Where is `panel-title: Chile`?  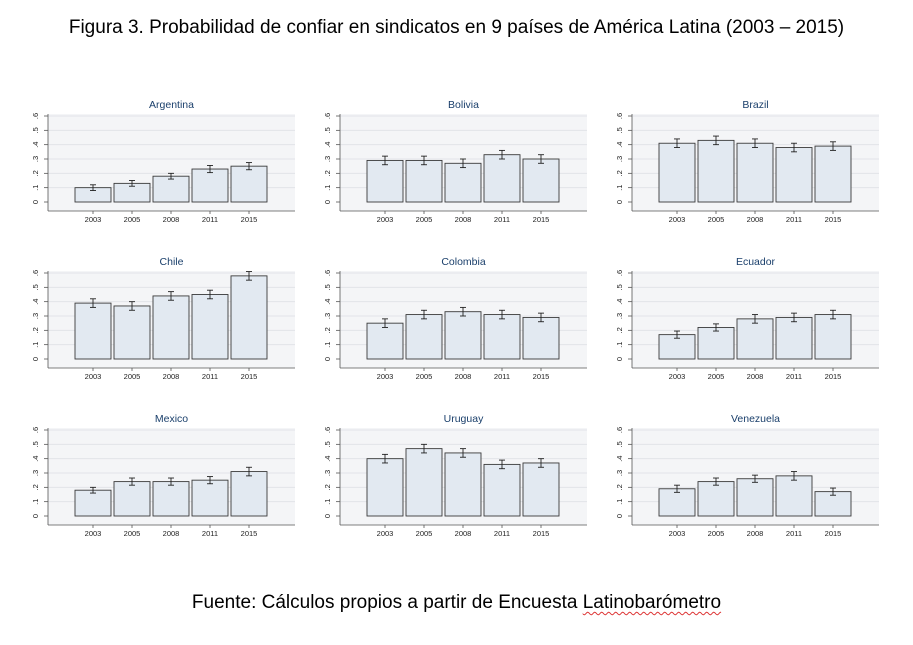 panel-title: Chile is located at coordinates (172, 262).